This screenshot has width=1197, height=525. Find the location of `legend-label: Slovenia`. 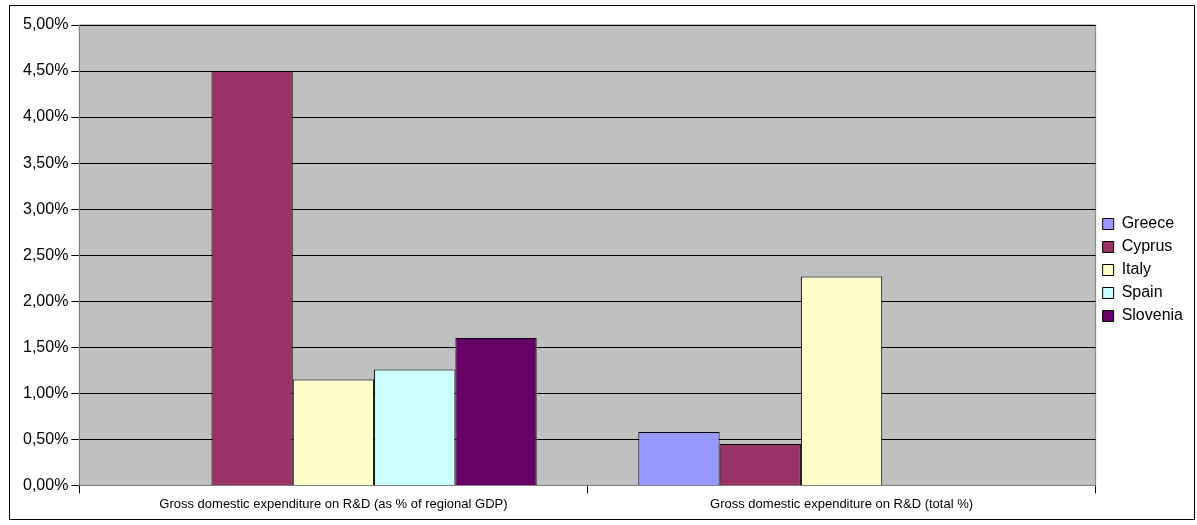

legend-label: Slovenia is located at coordinates (1152, 315).